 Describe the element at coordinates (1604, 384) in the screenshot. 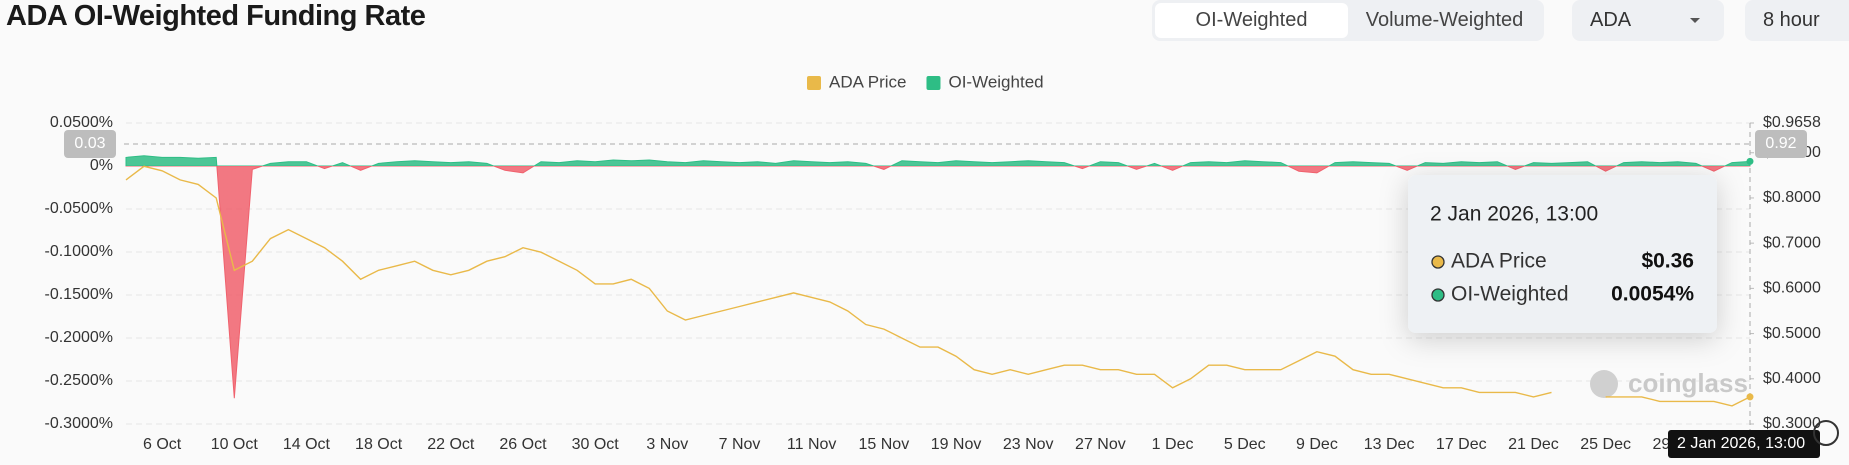

I see `watermark-logo` at that location.